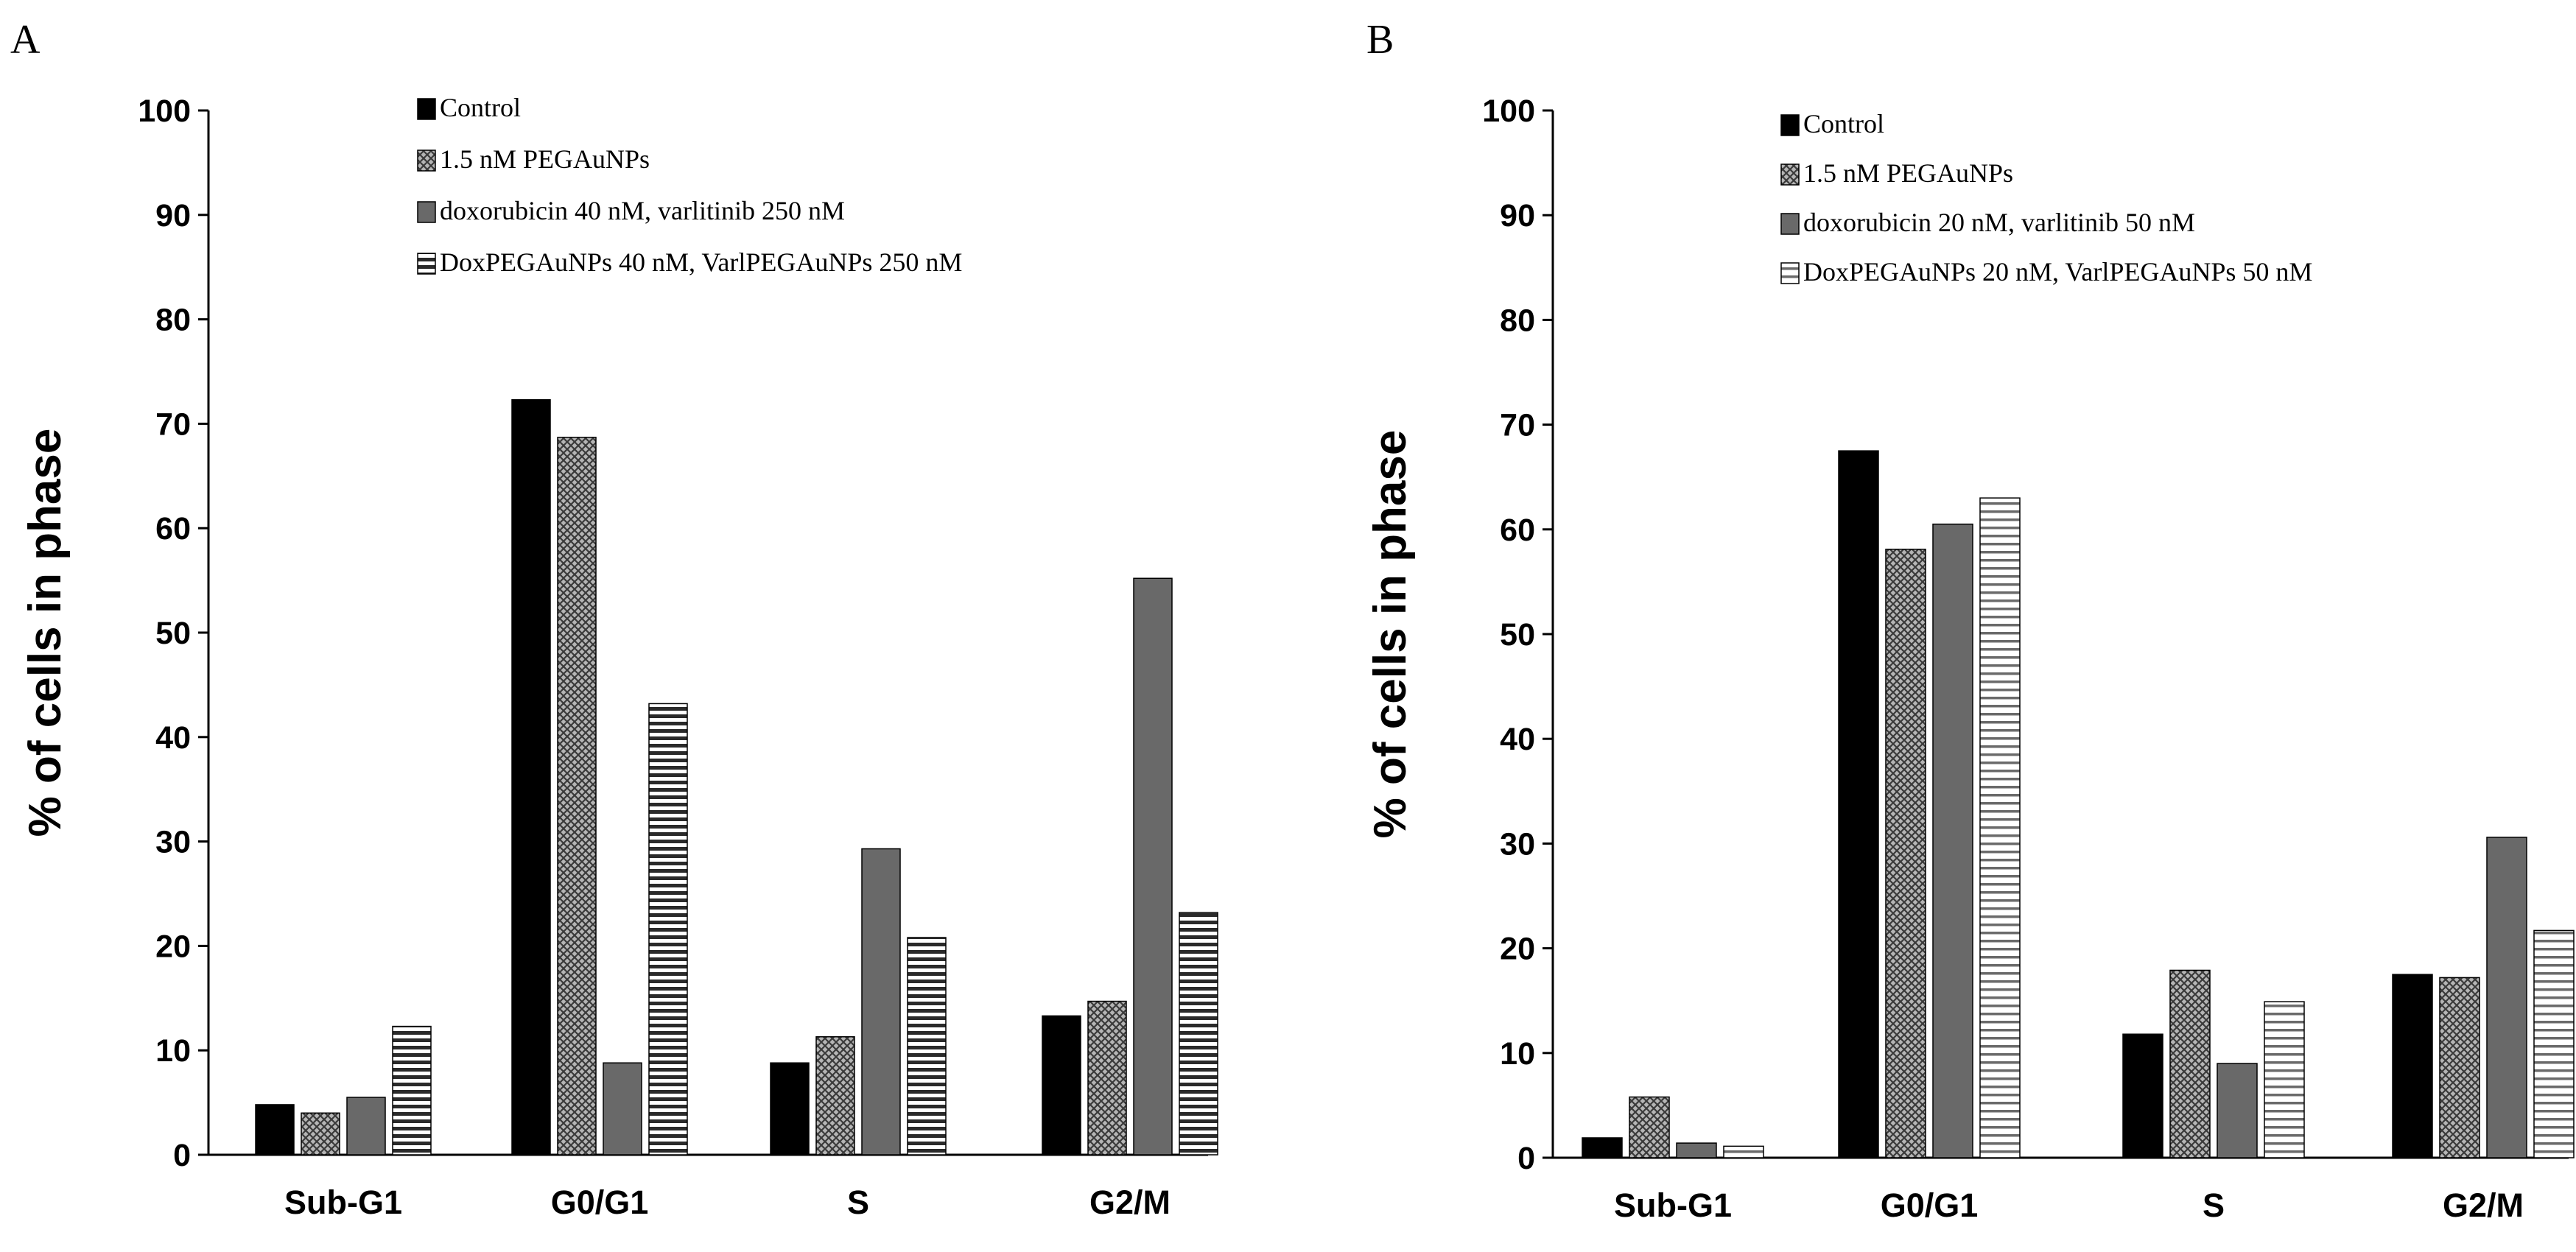 The width and height of the screenshot is (2576, 1252). I want to click on legend-label: DoxPEGAuNPs 20 nM, VarlPEGAuNPs 50 nM, so click(2057, 271).